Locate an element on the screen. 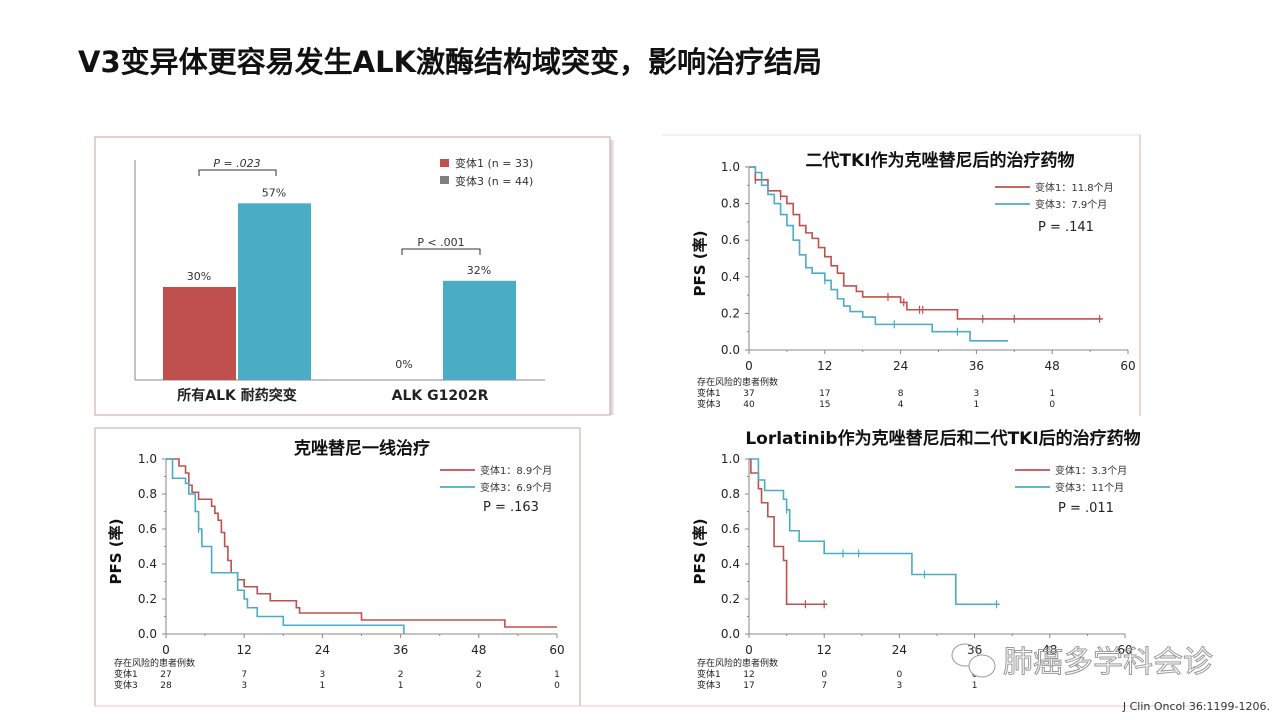  bar-value-label: 30% is located at coordinates (199, 276).